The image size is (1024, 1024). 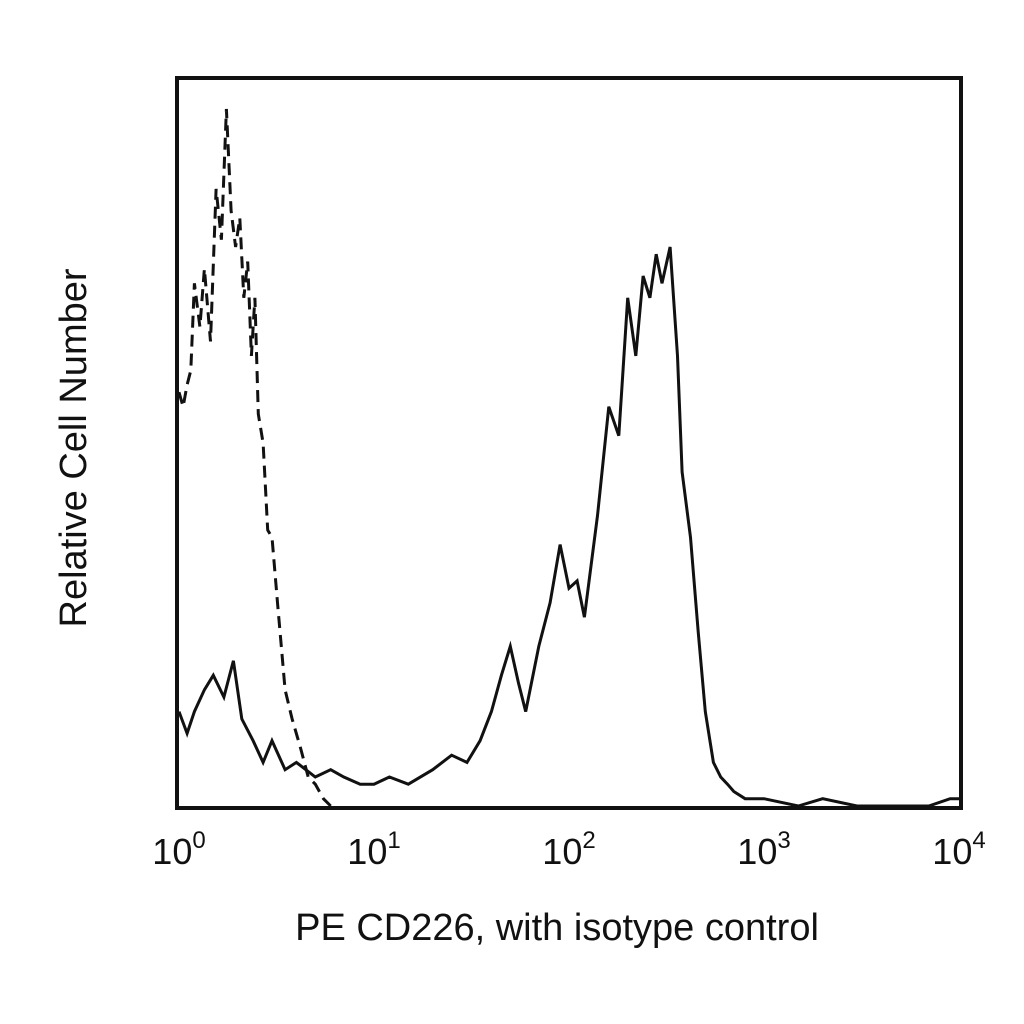 What do you see at coordinates (74, 447) in the screenshot?
I see `y-axis-title: Relative Cell Number` at bounding box center [74, 447].